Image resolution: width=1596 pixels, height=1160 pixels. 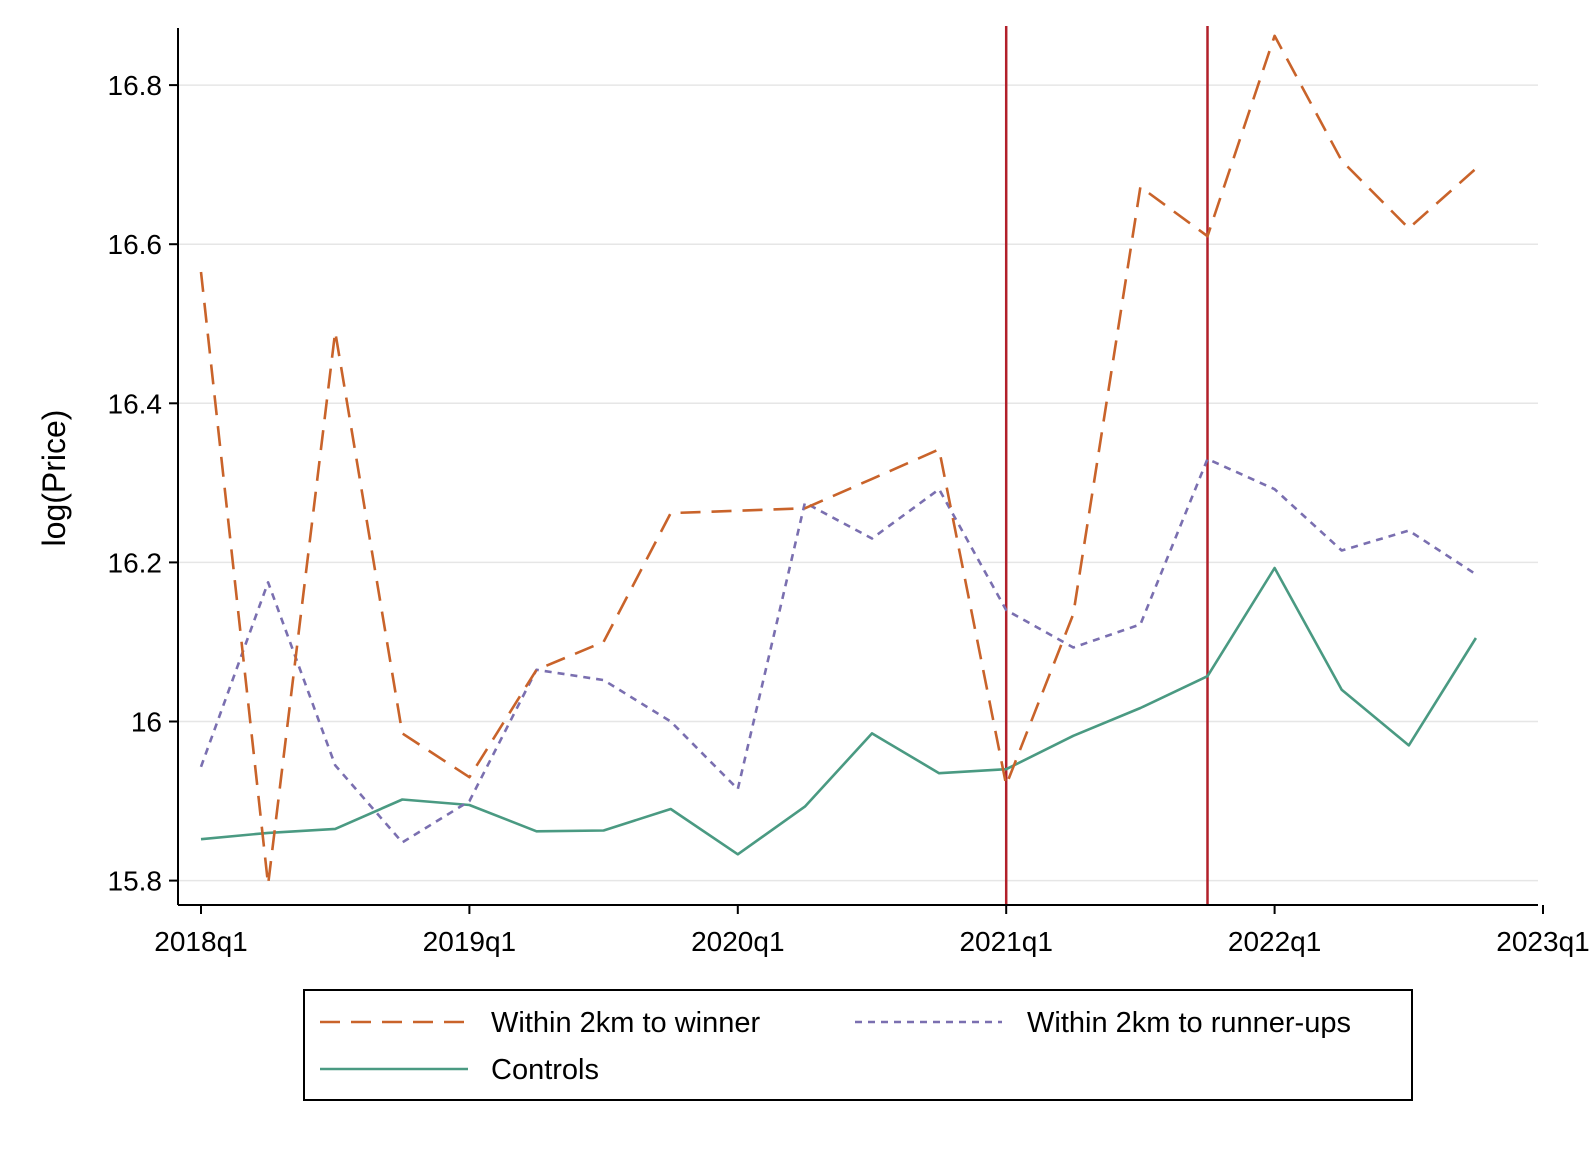 What do you see at coordinates (135, 562) in the screenshot?
I see `y-tick-label: 16.2` at bounding box center [135, 562].